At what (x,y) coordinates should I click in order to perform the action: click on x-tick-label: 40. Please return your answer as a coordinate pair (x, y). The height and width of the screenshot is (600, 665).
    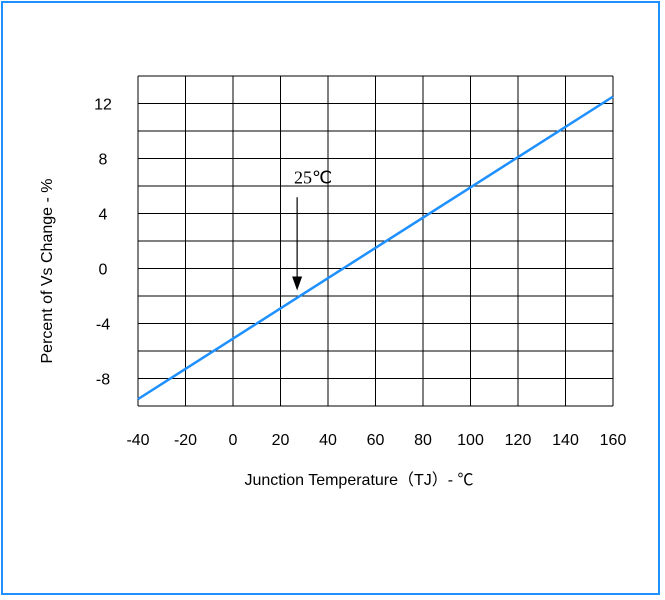
    Looking at the image, I should click on (328, 440).